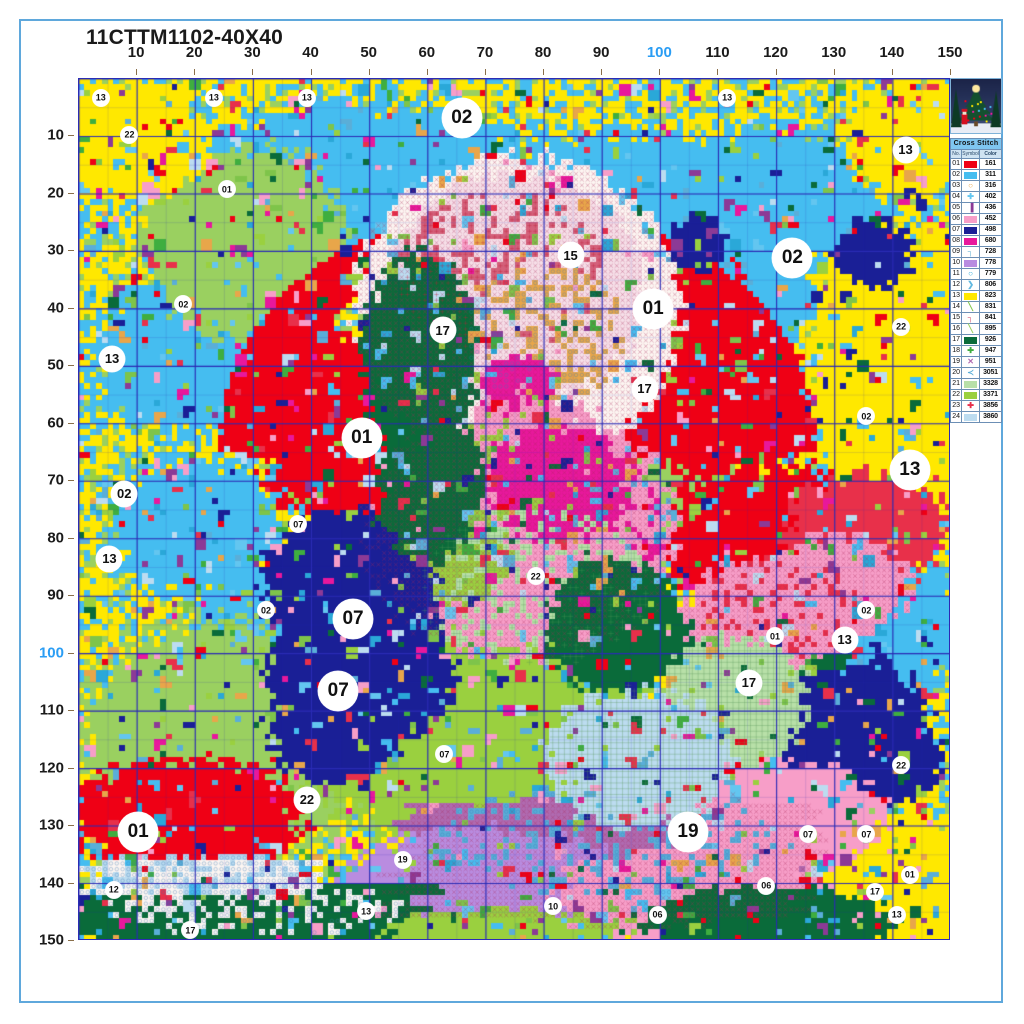 The image size is (1024, 1024). Describe the element at coordinates (990, 296) in the screenshot. I see `legend-row-color-code: 823` at that location.